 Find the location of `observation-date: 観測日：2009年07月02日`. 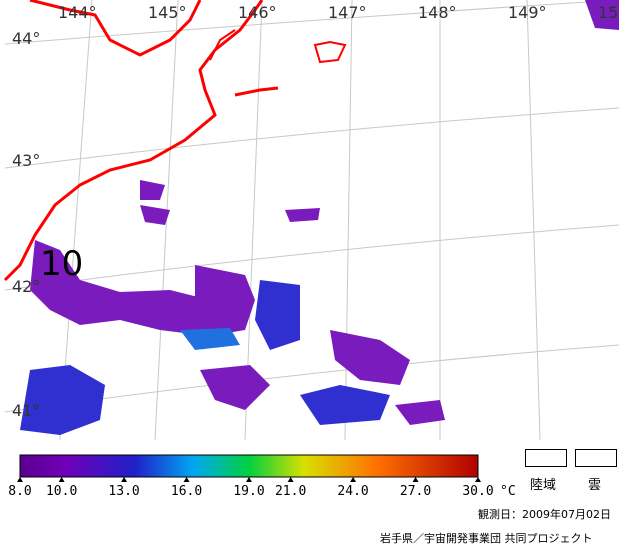

observation-date: 観測日：2009年07月02日 is located at coordinates (544, 514).